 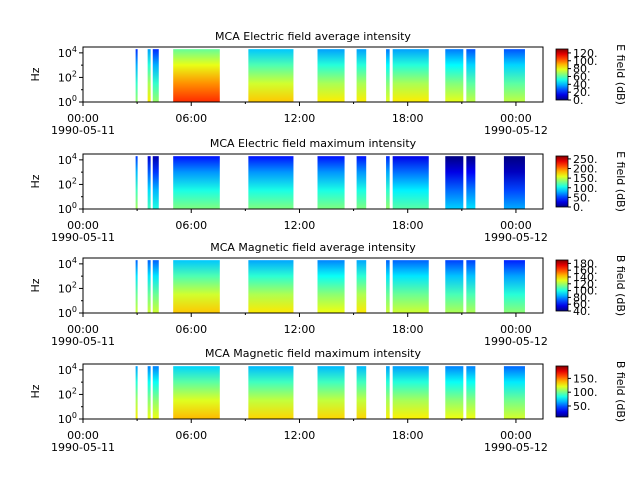 What do you see at coordinates (313, 247) in the screenshot?
I see `panel-title: MCA Magnetic field average intensity` at bounding box center [313, 247].